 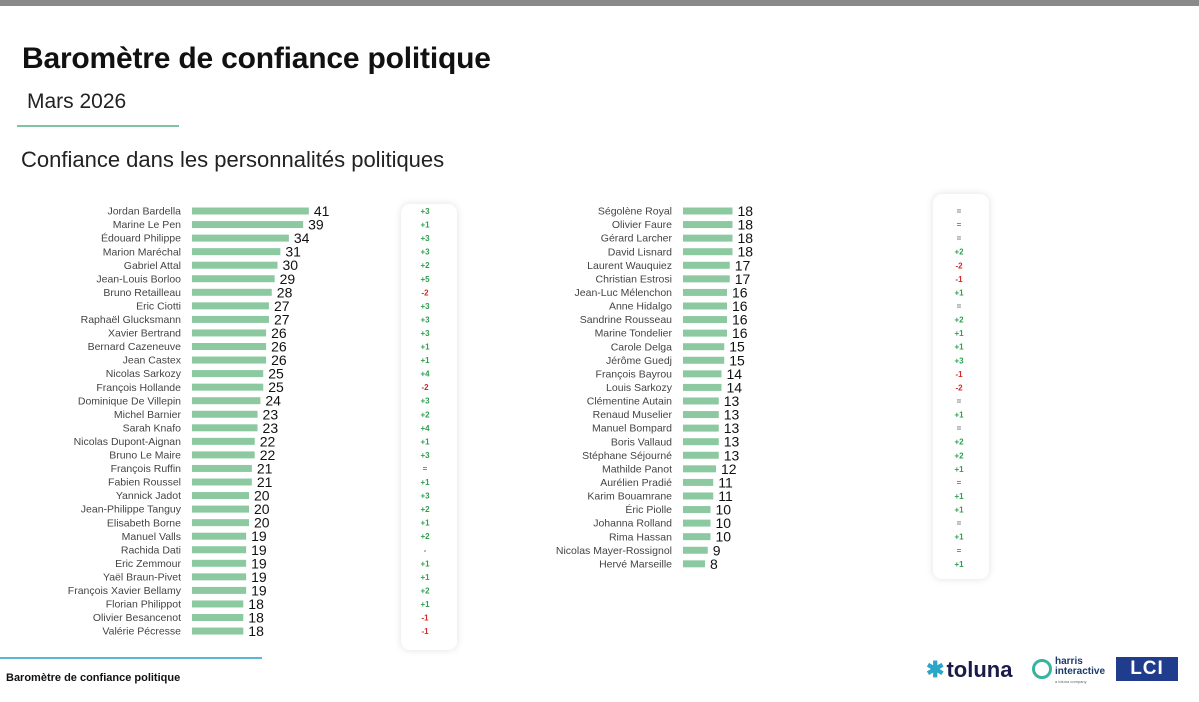 I want to click on bar-category-label: Bruno Retailleau, so click(x=142, y=293).